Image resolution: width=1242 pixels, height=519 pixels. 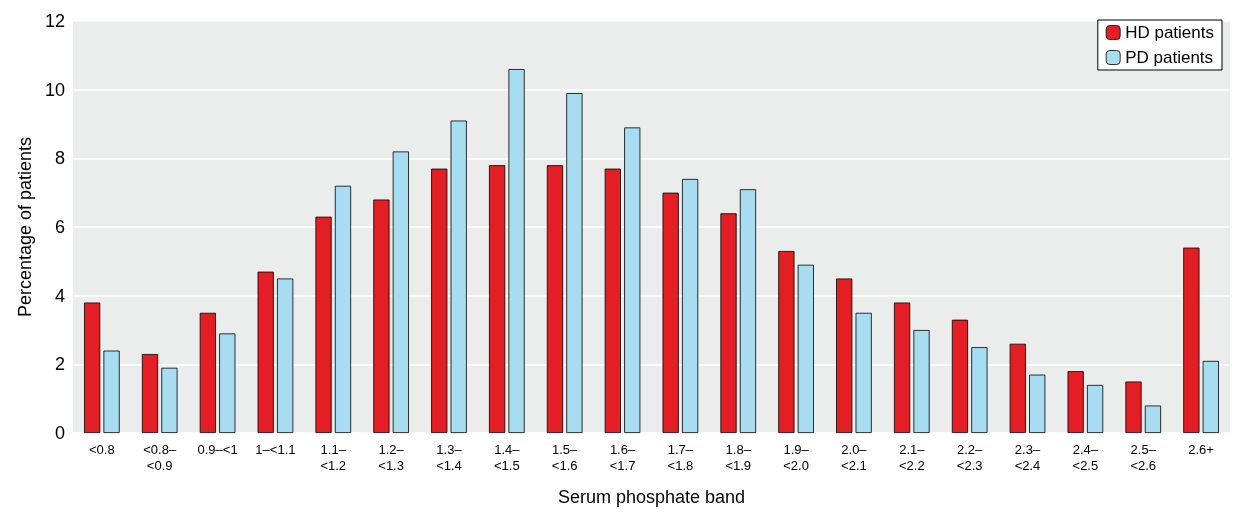 What do you see at coordinates (912, 457) in the screenshot?
I see `x-tick-label: 2.1– <2.2` at bounding box center [912, 457].